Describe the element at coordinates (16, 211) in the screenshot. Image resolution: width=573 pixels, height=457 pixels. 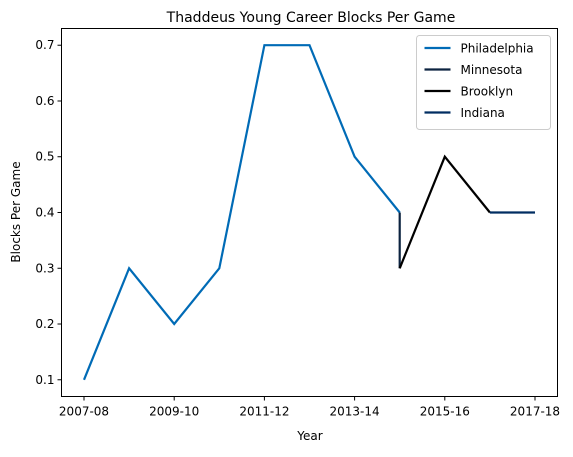
I see `y-axis-label: Blocks Per Game` at that location.